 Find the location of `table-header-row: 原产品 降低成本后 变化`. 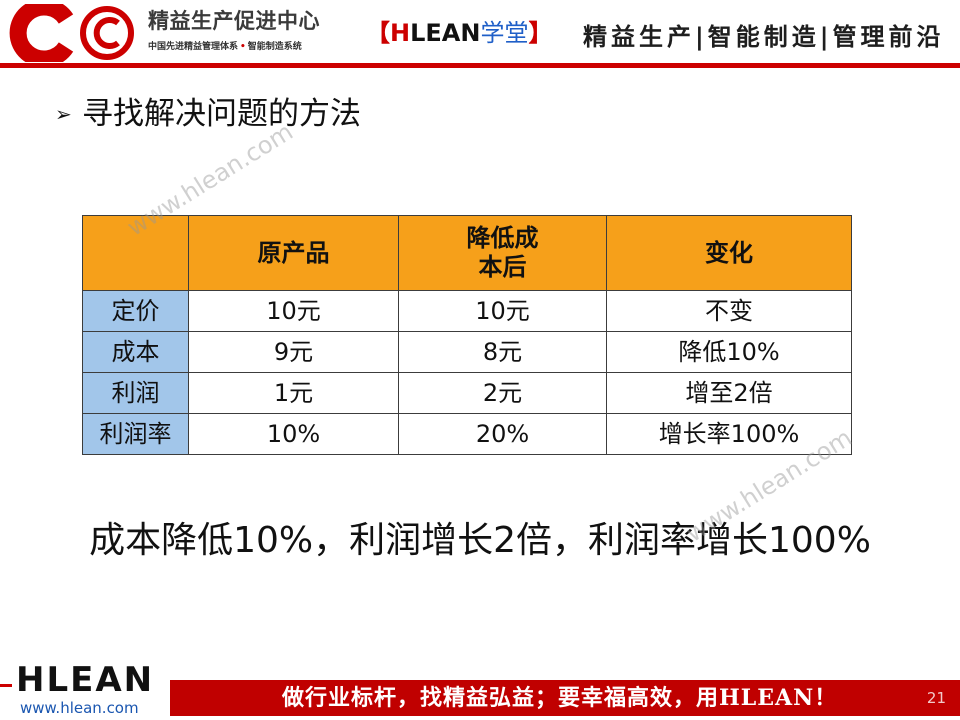

table-header-row: 原产品 降低成本后 变化 is located at coordinates (467, 253).